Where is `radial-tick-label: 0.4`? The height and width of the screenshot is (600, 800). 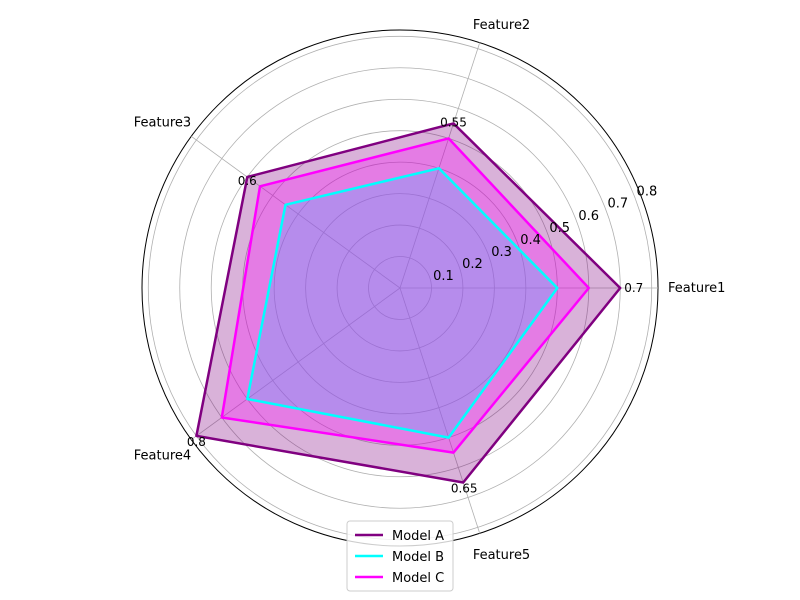
radial-tick-label: 0.4 is located at coordinates (530, 240).